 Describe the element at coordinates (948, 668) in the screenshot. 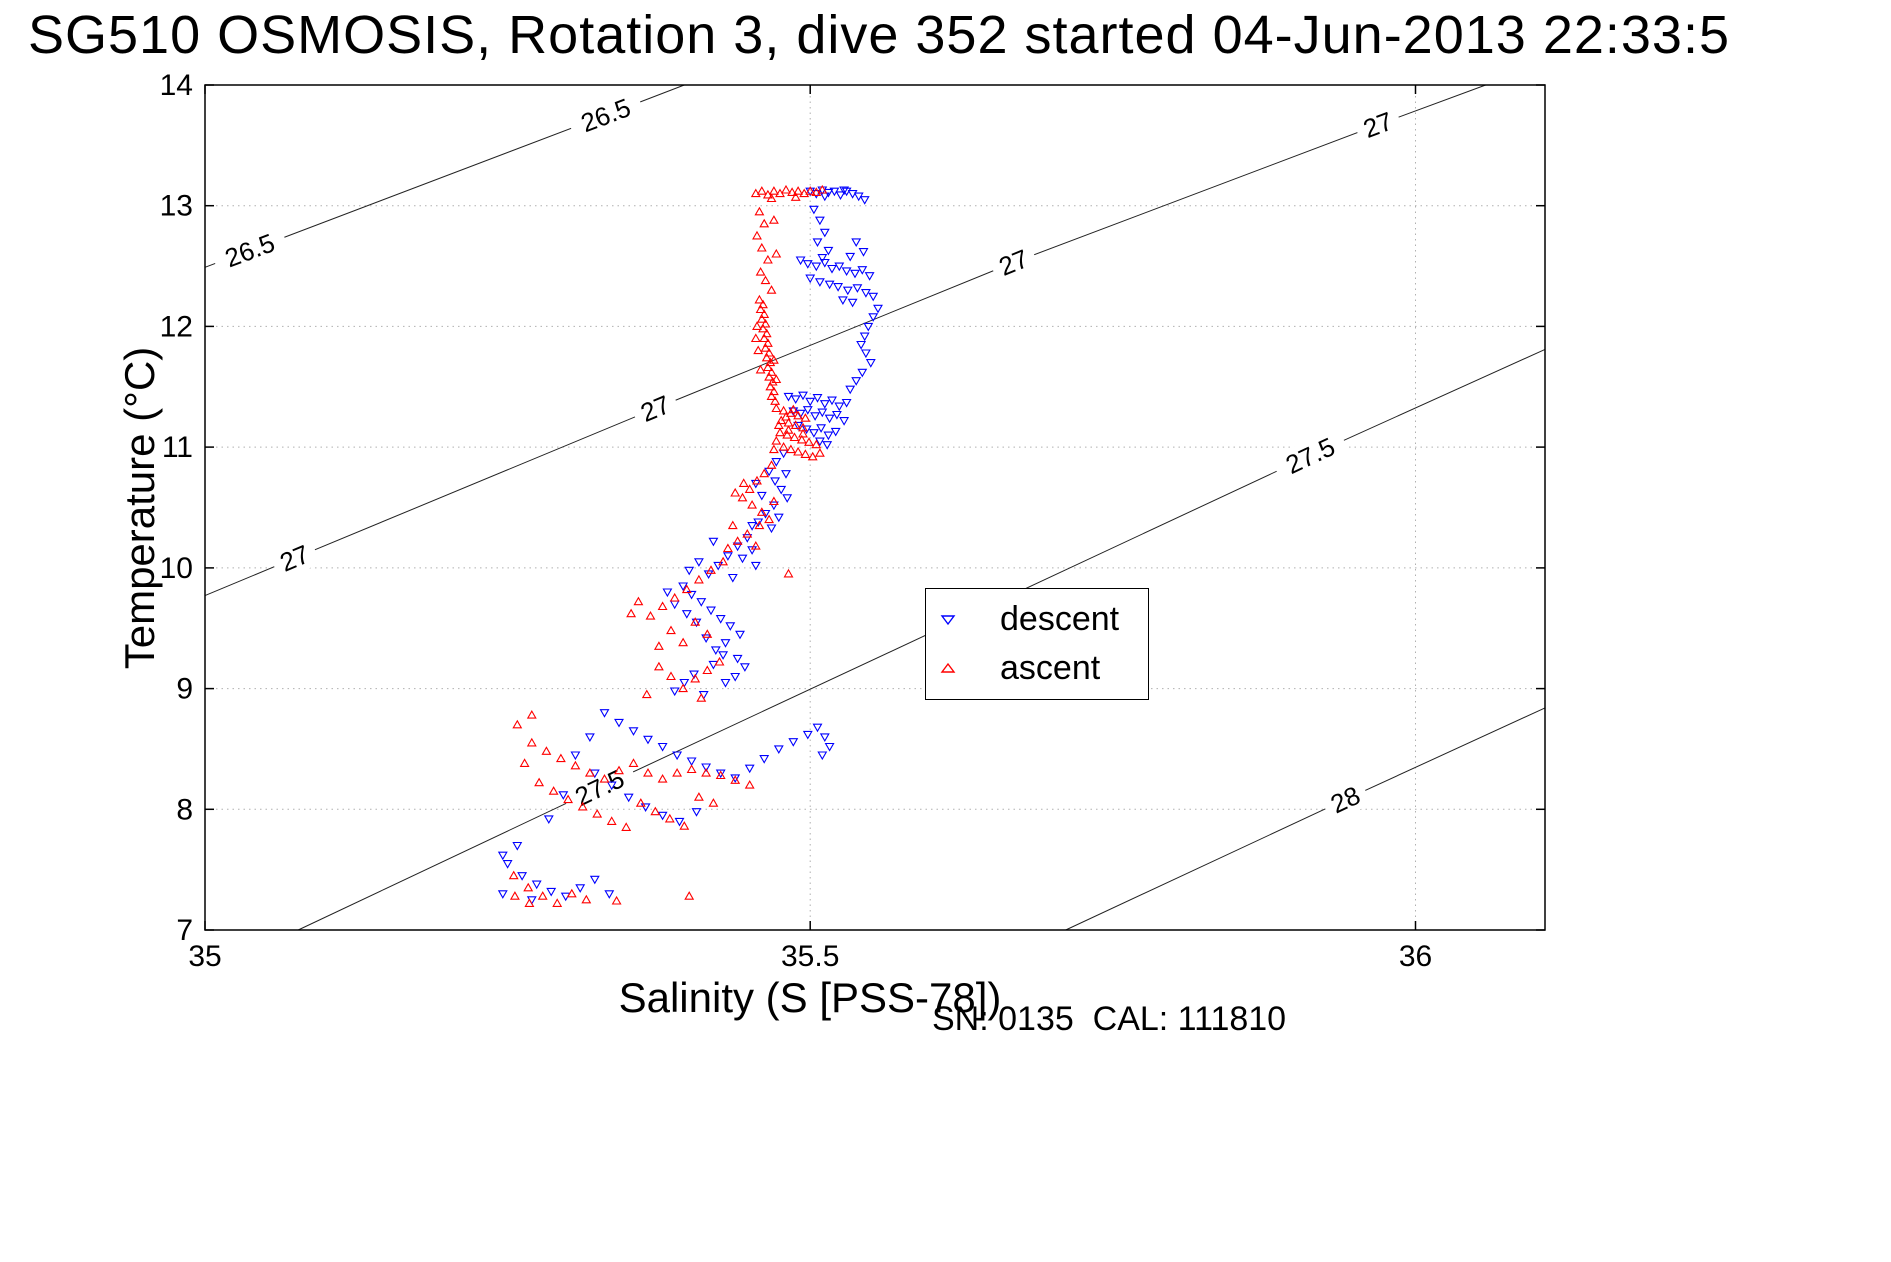

I see `ascent-triangle-up-icon` at that location.